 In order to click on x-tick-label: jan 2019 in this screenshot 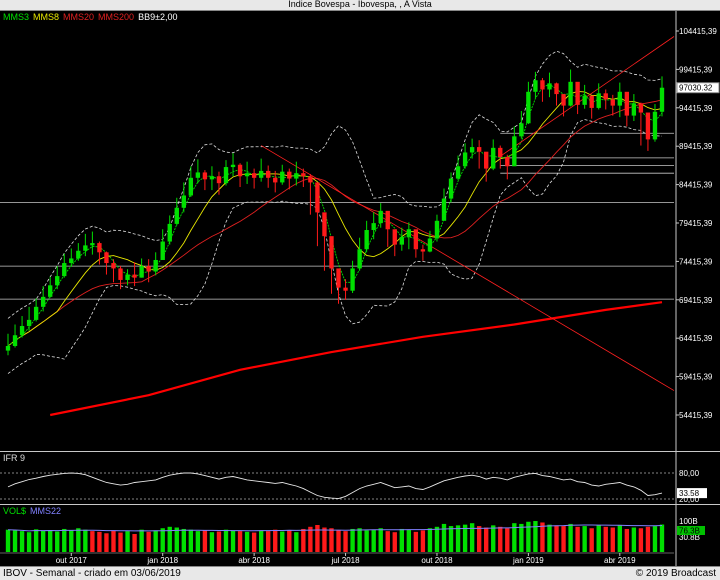, I will do `click(528, 560)`.